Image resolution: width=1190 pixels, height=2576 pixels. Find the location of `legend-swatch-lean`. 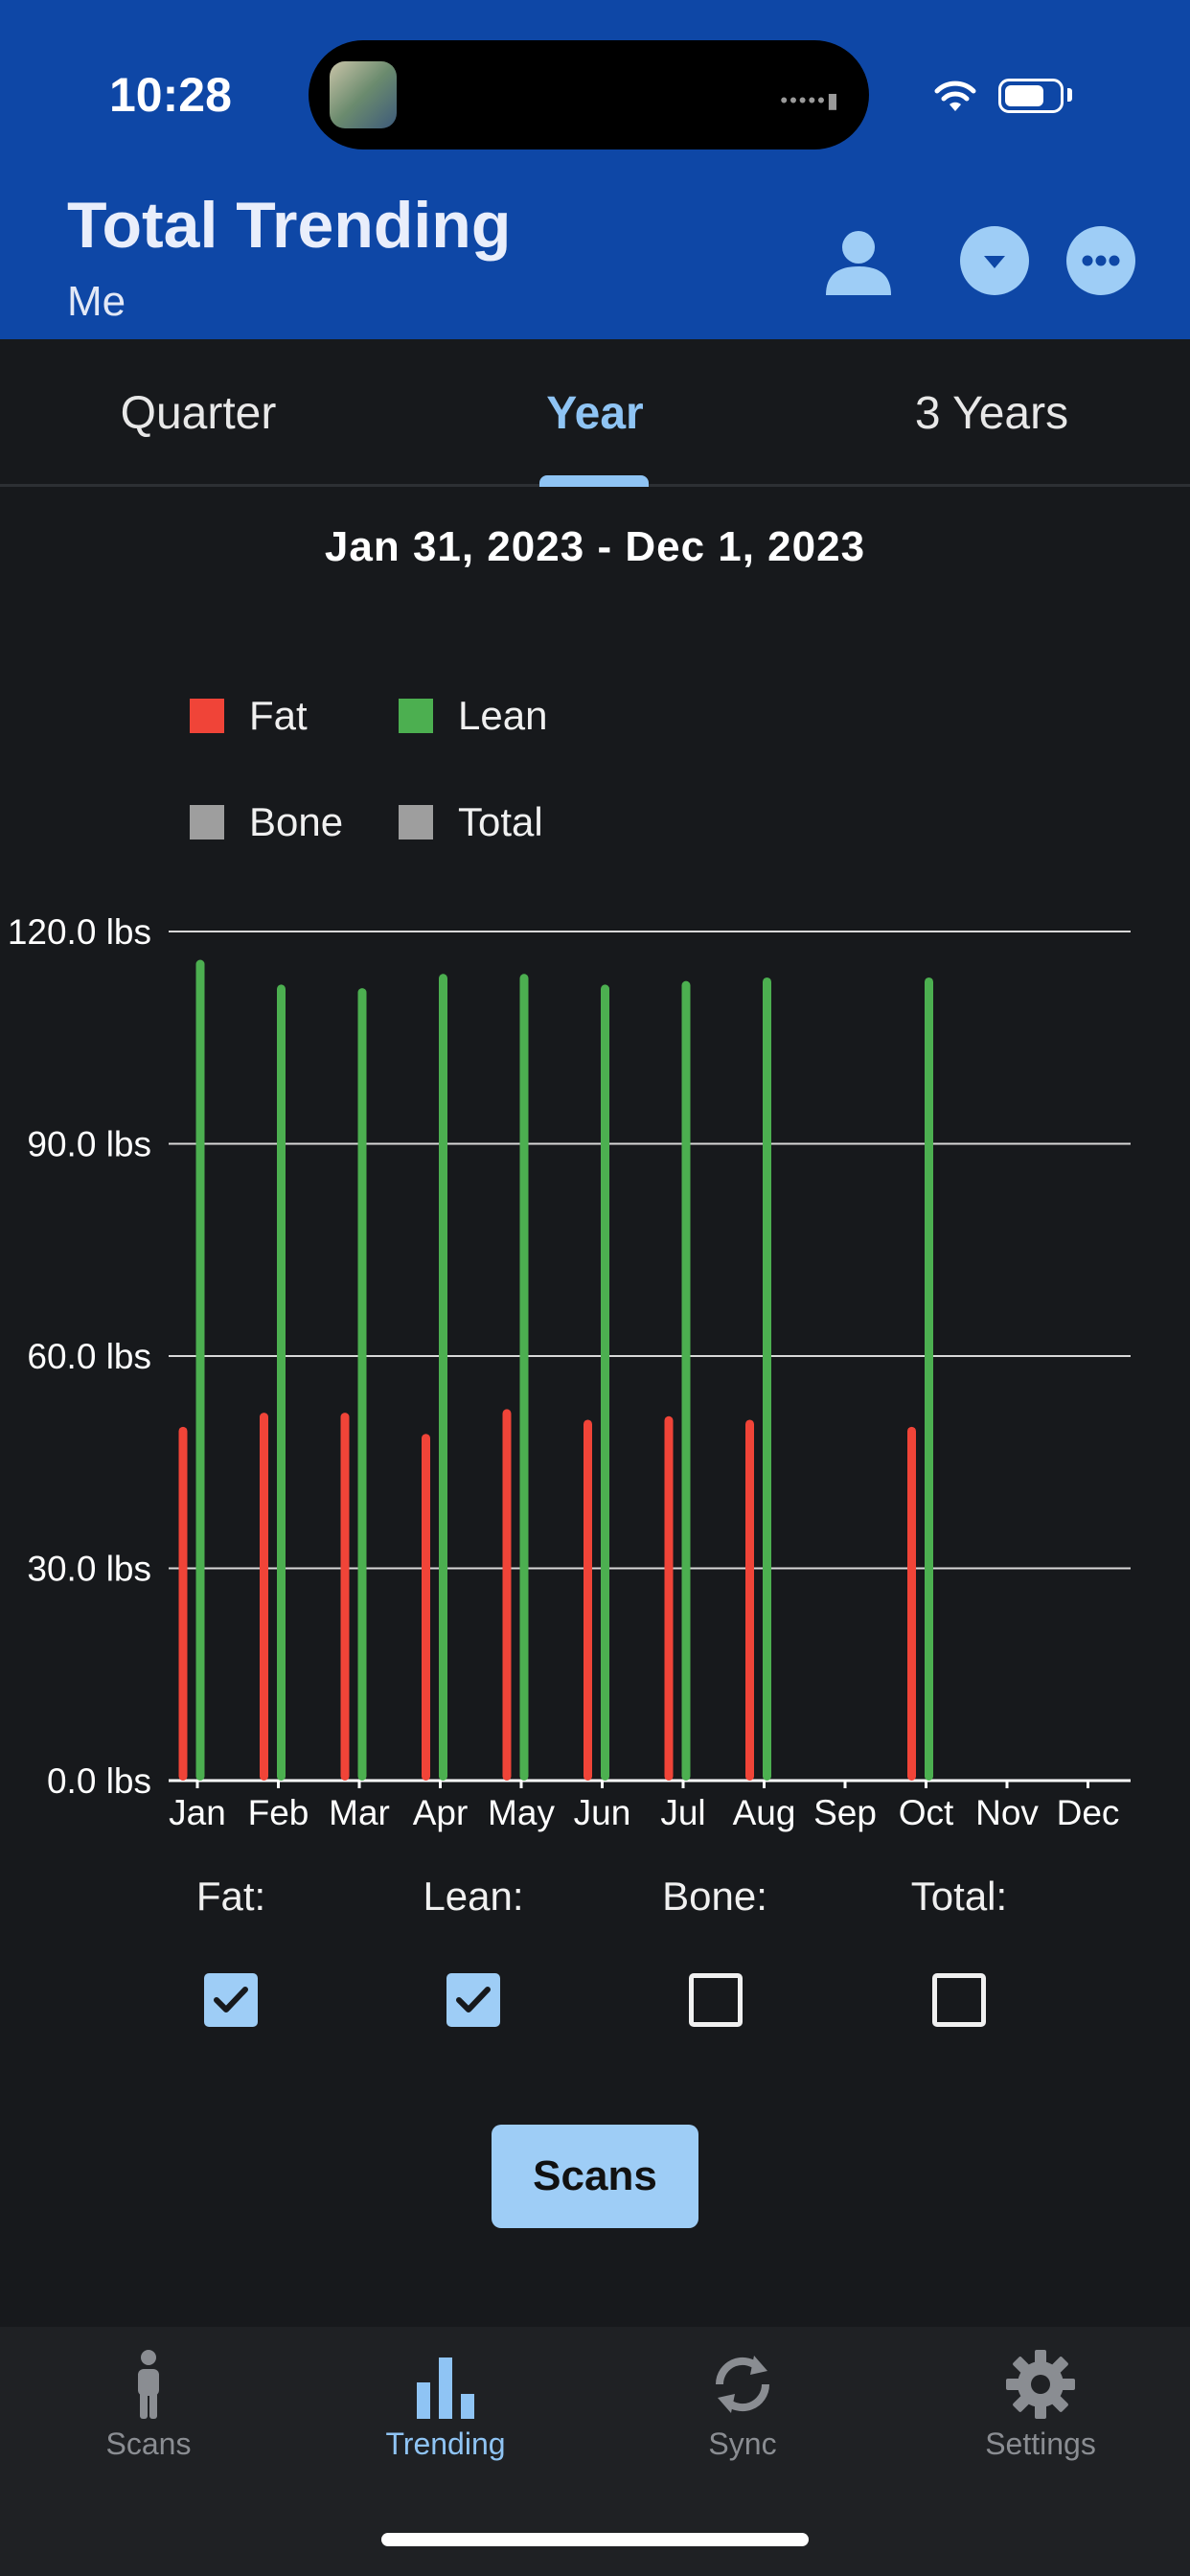

legend-swatch-lean is located at coordinates (416, 715).